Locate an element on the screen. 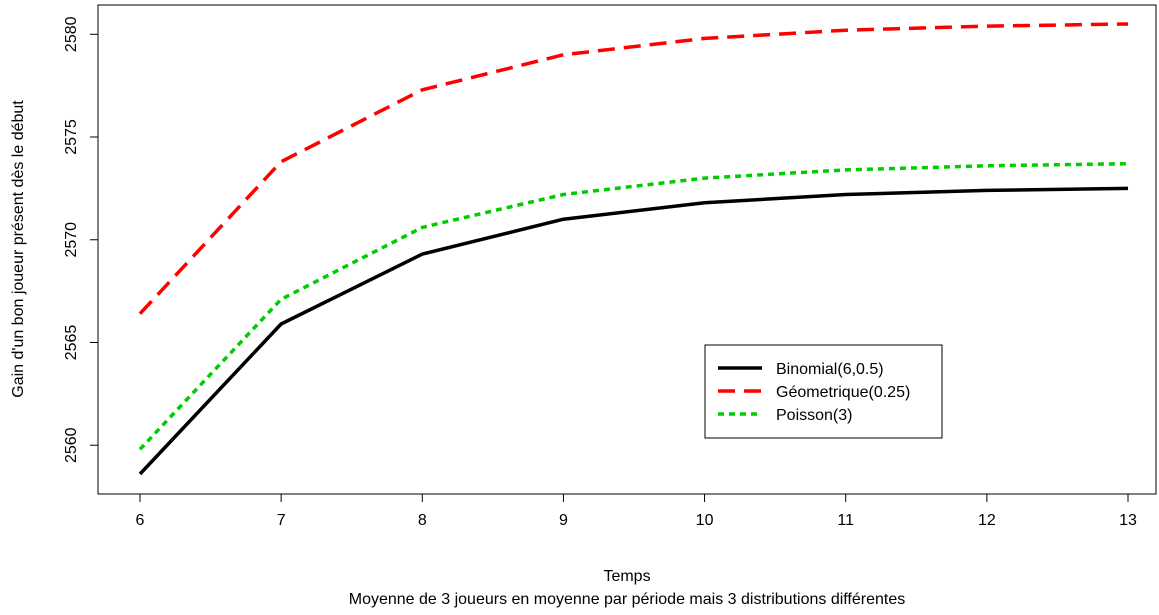  legend-label-0: Binomial(6,0.5) is located at coordinates (830, 369).